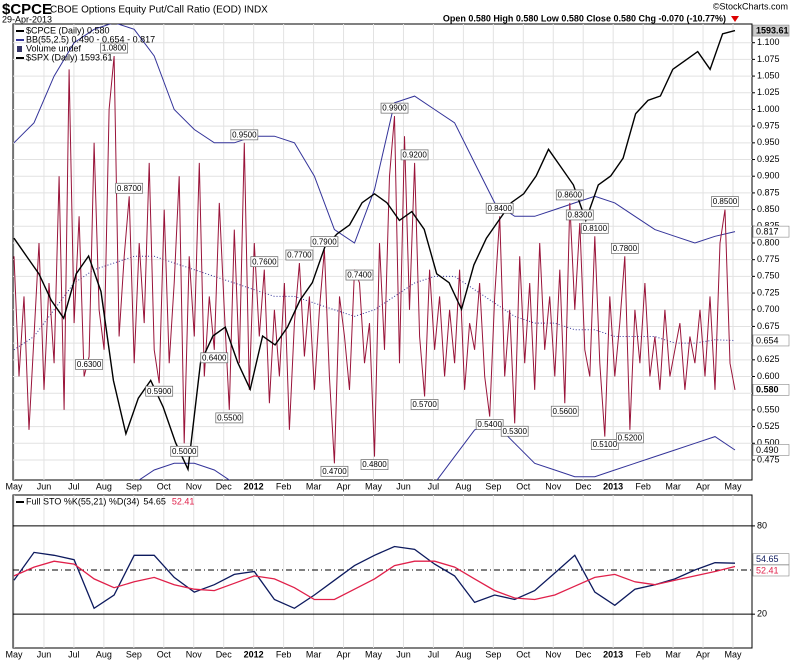 The height and width of the screenshot is (662, 790). Describe the element at coordinates (183, 501) in the screenshot. I see `legend-value: 52.41` at that location.